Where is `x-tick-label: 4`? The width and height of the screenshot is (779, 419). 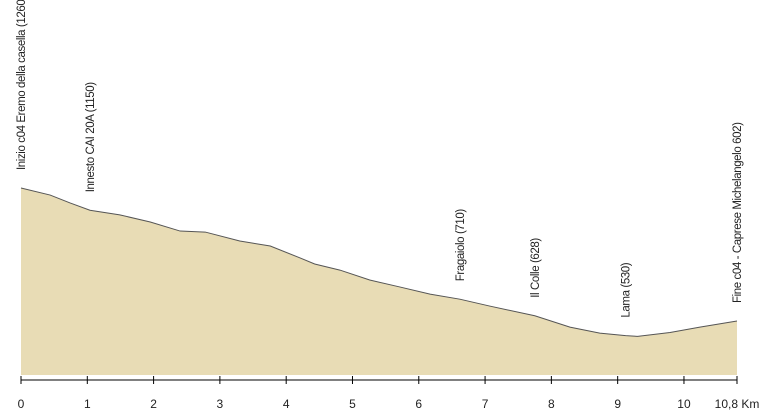 x-tick-label: 4 is located at coordinates (286, 404).